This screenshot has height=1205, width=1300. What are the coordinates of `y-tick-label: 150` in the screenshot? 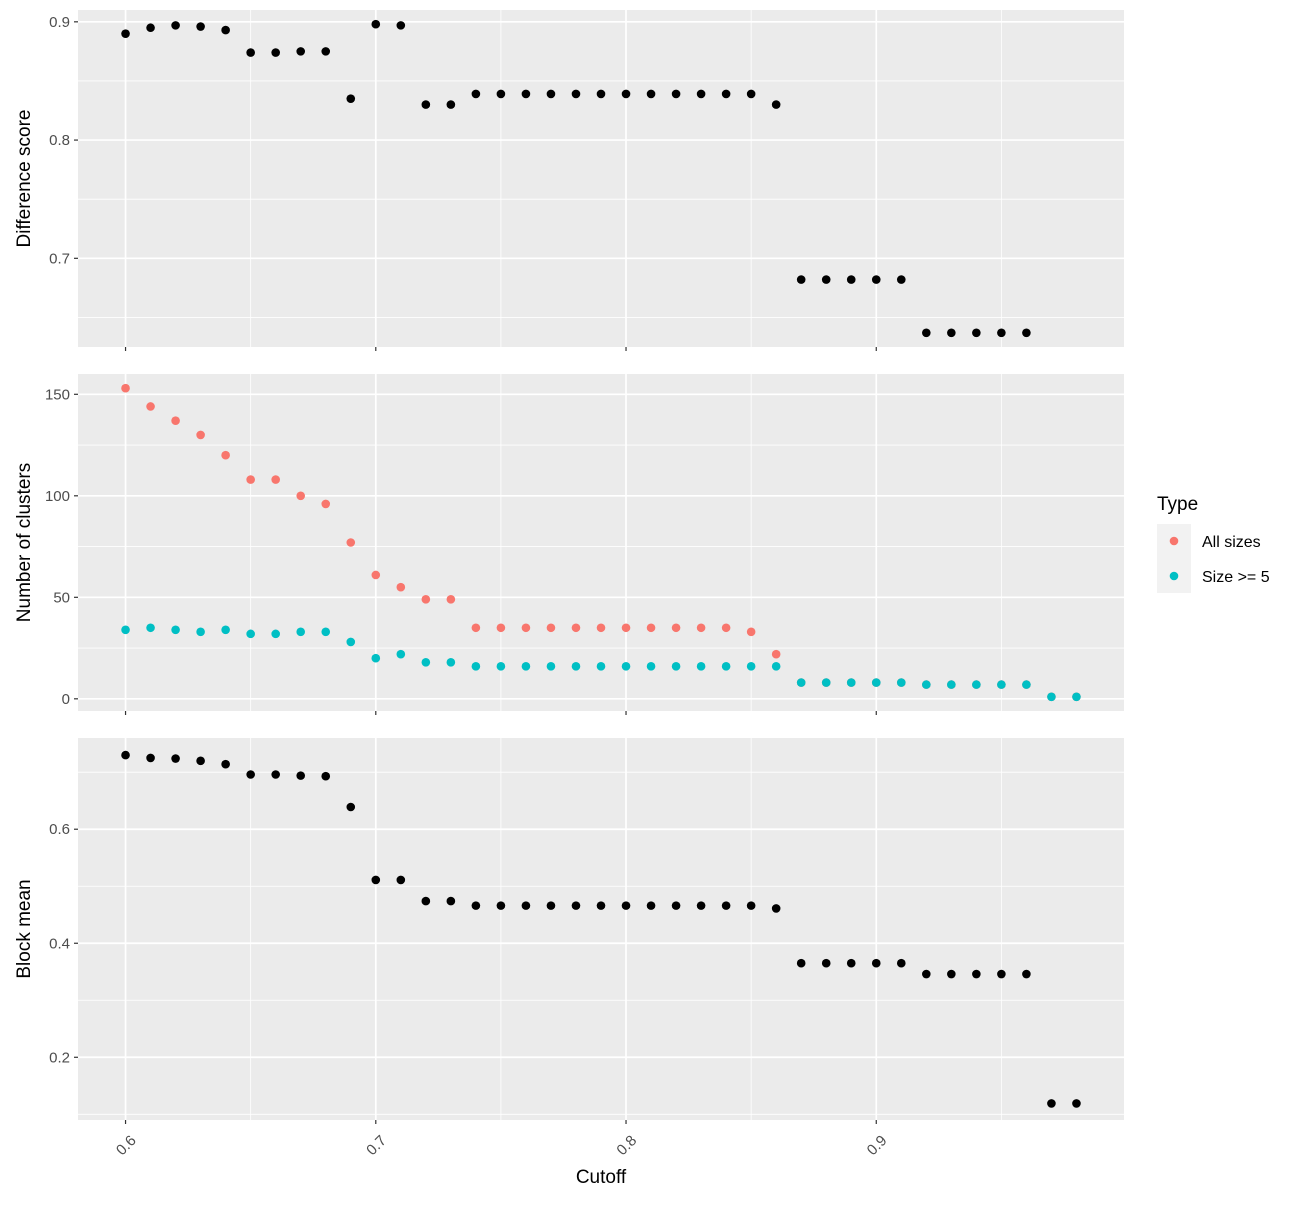 It's located at (57, 394).